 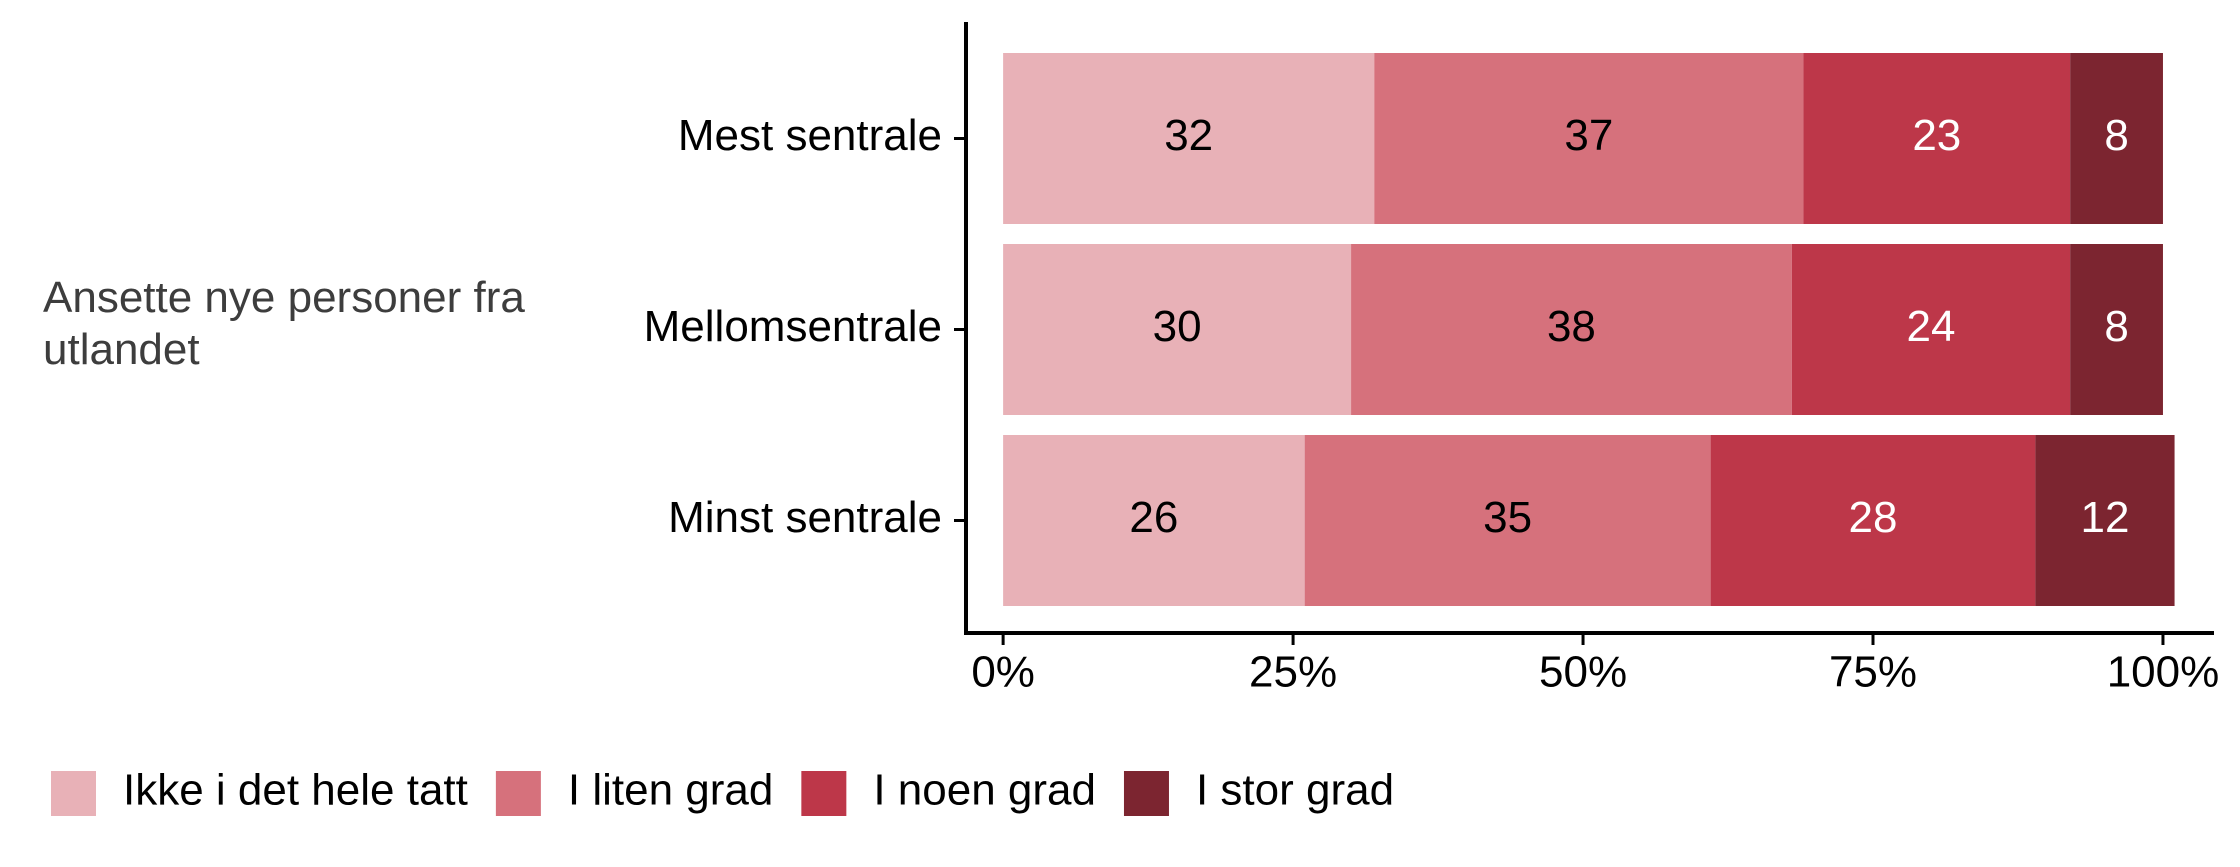 I want to click on y-tick-label: Minst sentrale, so click(x=805, y=517).